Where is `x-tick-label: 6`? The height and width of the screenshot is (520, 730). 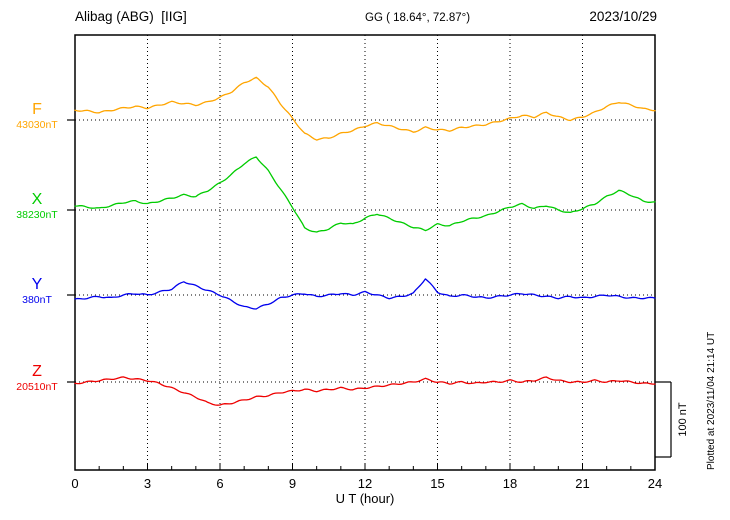
x-tick-label: 6 is located at coordinates (219, 483).